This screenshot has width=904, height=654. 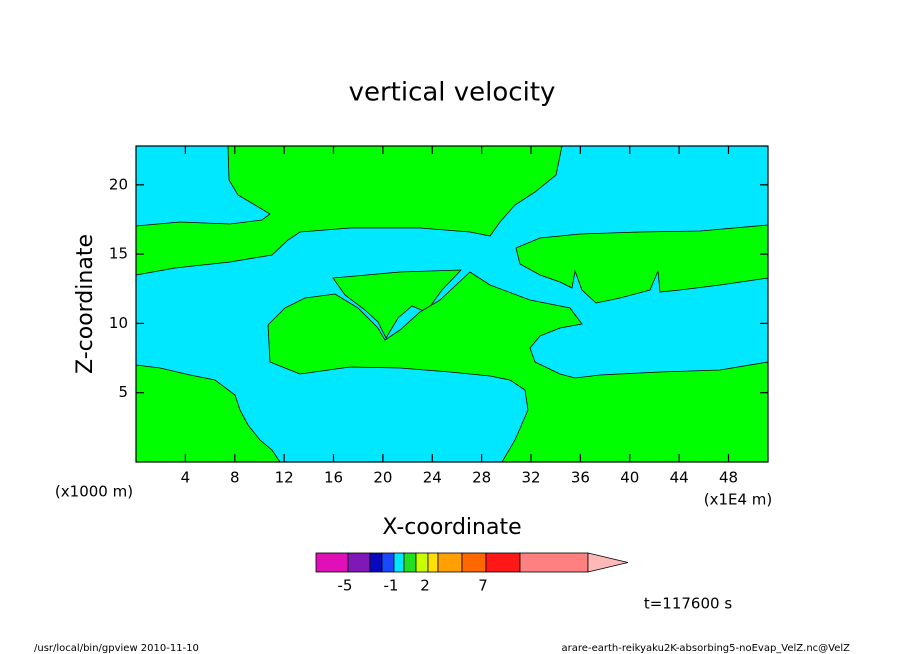 I want to click on colorbar-tick-label: 7, so click(x=483, y=586).